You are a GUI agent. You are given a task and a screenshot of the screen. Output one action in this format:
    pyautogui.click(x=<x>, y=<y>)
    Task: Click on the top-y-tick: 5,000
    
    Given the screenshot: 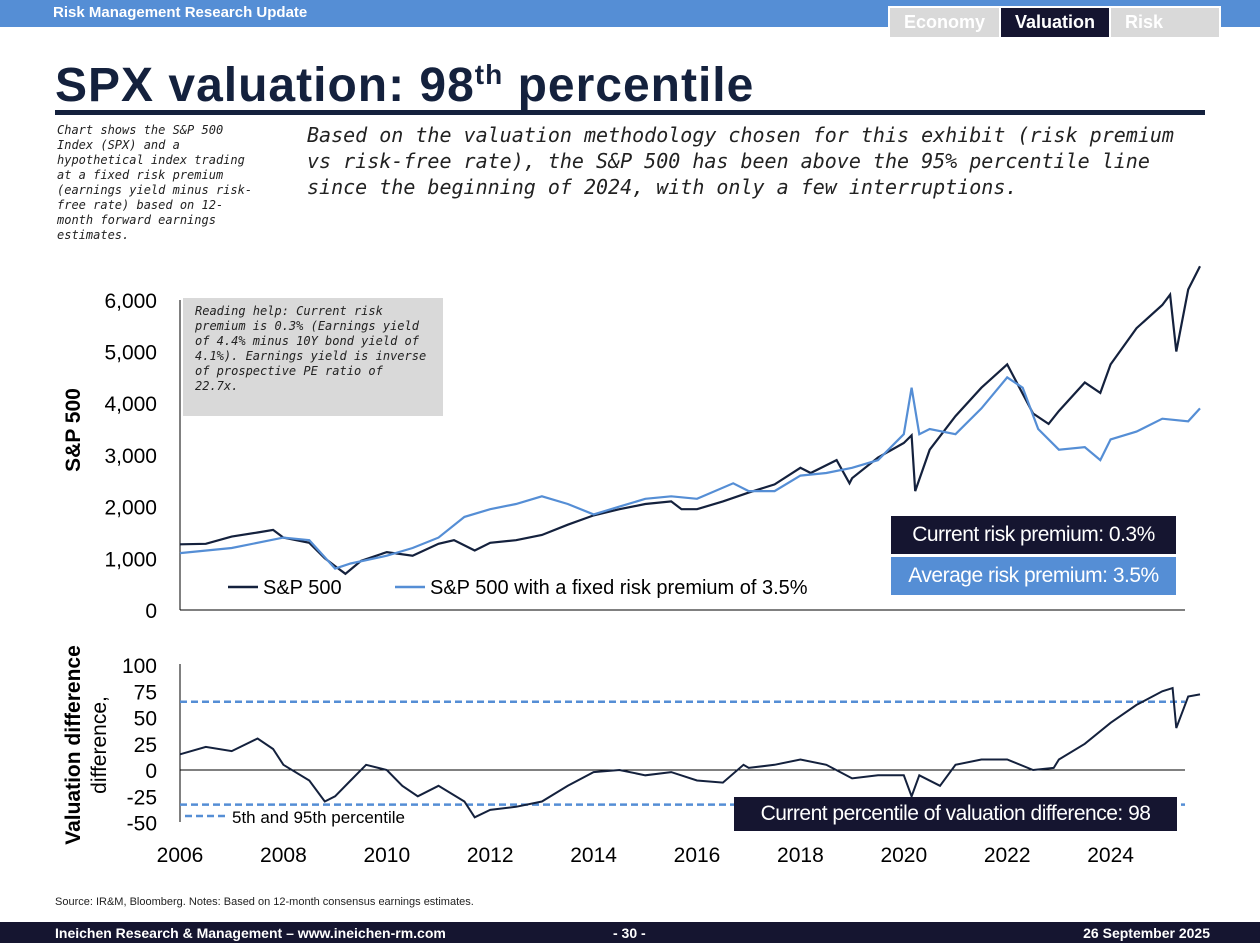 What is the action you would take?
    pyautogui.click(x=130, y=353)
    